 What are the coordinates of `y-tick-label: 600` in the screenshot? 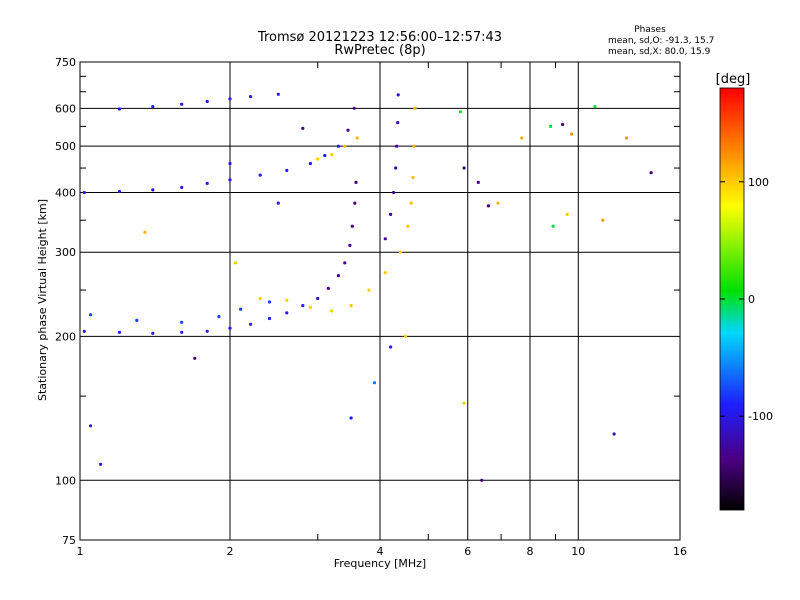 It's located at (65, 108).